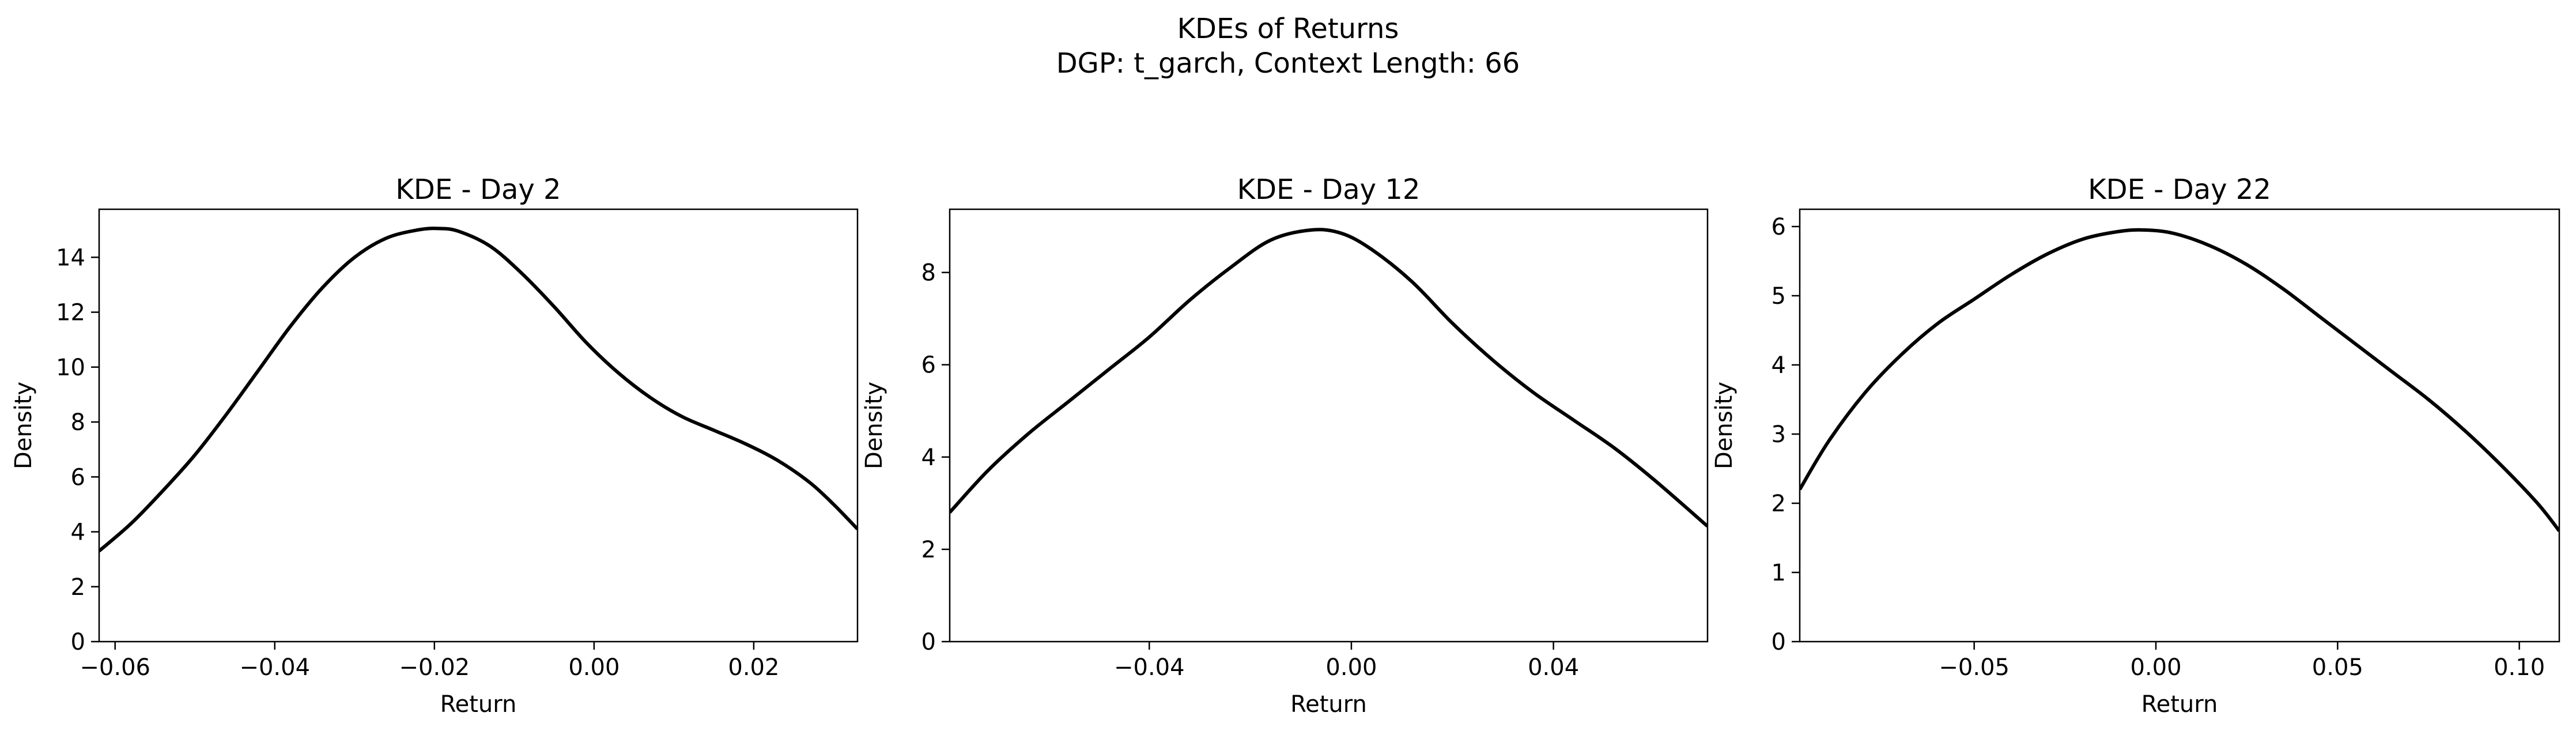  I want to click on subplot-title-3: KDE - Day 22, so click(2179, 190).